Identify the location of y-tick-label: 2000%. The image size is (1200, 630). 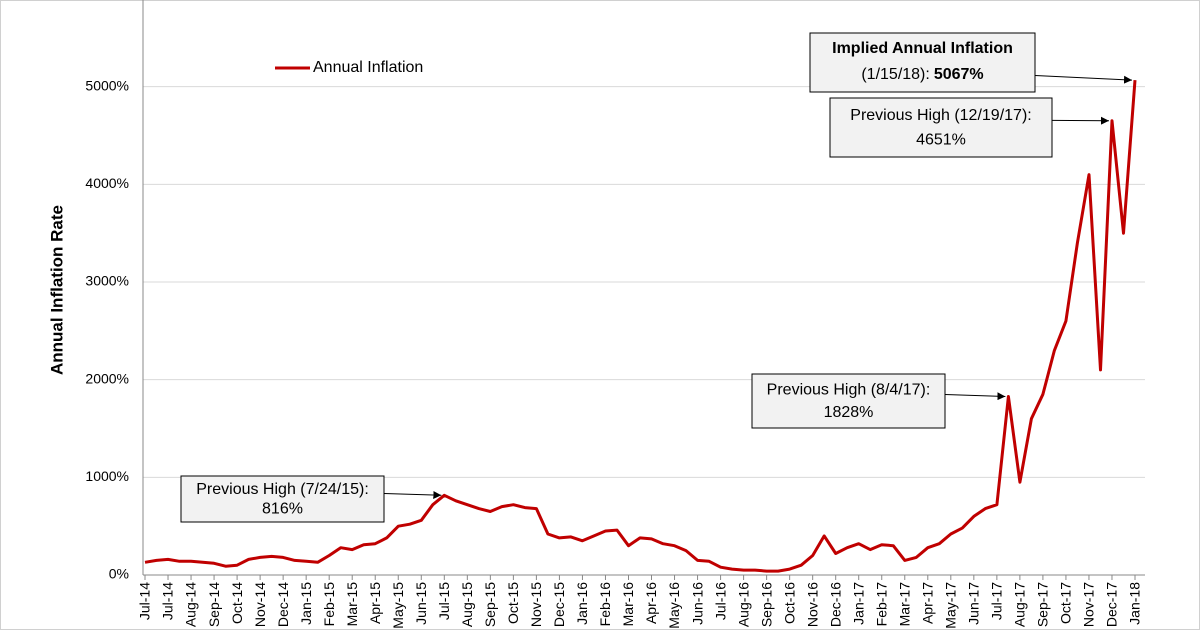
(107, 378).